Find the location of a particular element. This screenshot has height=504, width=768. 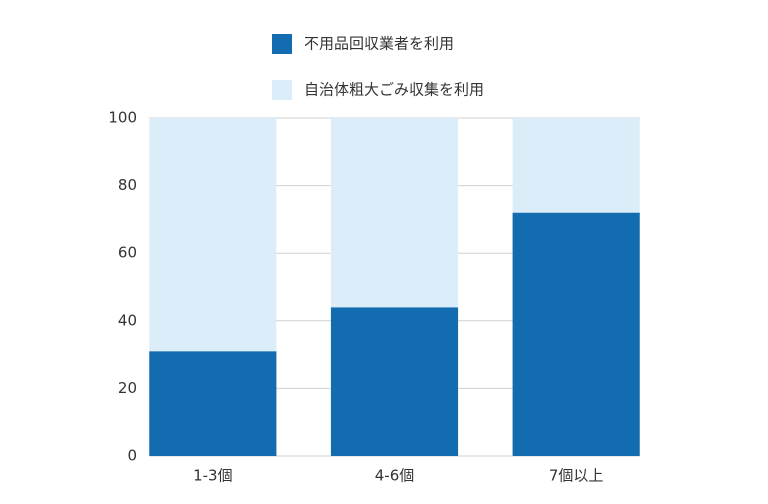

y-tick-label: 80 is located at coordinates (127, 185).